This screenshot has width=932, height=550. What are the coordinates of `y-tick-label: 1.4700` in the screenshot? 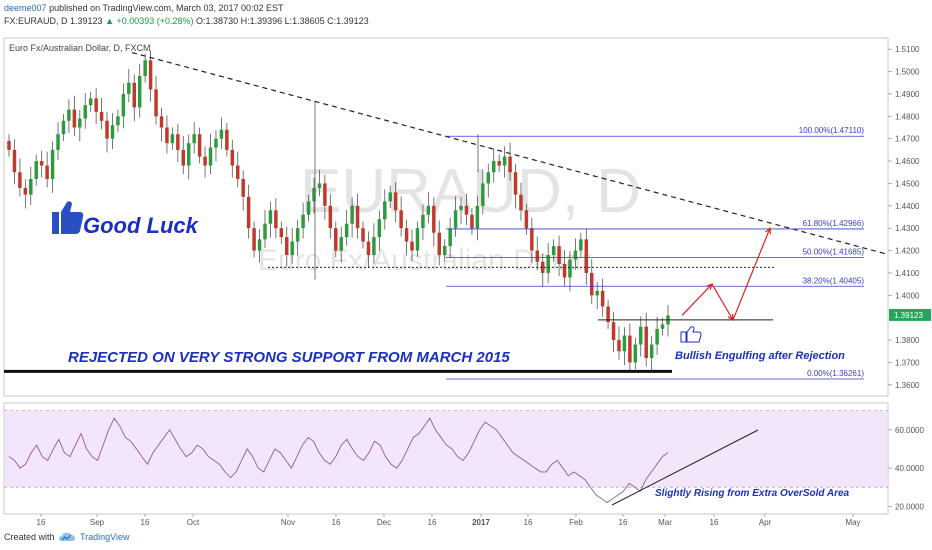 It's located at (907, 139).